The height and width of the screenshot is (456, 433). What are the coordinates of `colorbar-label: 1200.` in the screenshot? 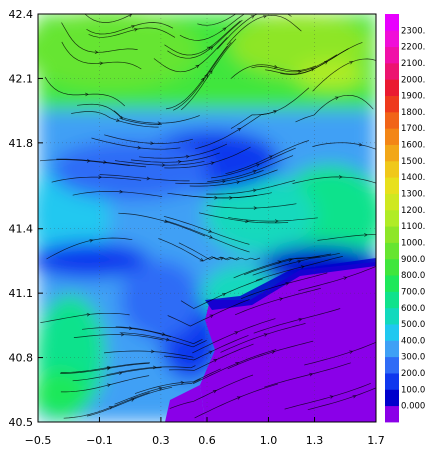 It's located at (413, 211).